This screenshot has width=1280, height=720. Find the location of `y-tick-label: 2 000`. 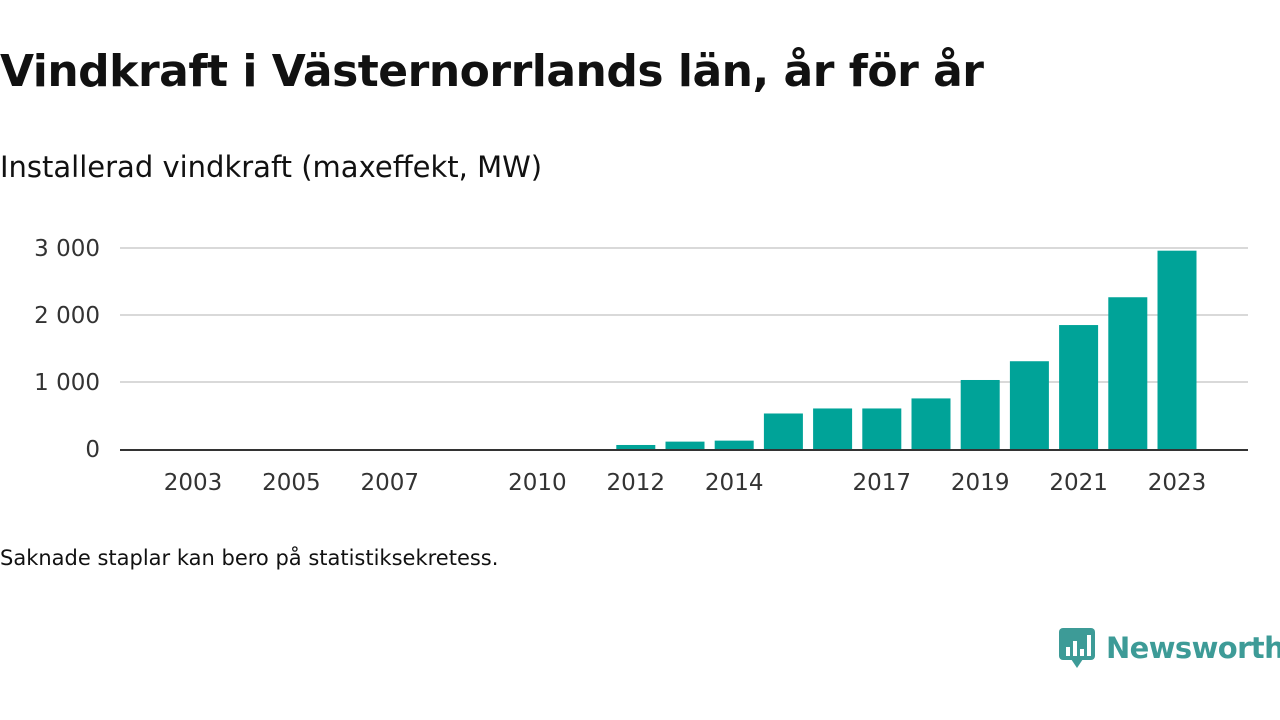

y-tick-label: 2 000 is located at coordinates (67, 316).